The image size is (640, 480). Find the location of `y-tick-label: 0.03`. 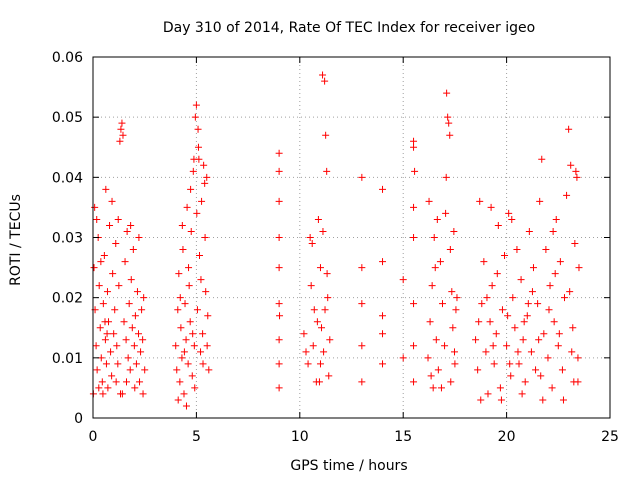

y-tick-label: 0.03 is located at coordinates (67, 239).